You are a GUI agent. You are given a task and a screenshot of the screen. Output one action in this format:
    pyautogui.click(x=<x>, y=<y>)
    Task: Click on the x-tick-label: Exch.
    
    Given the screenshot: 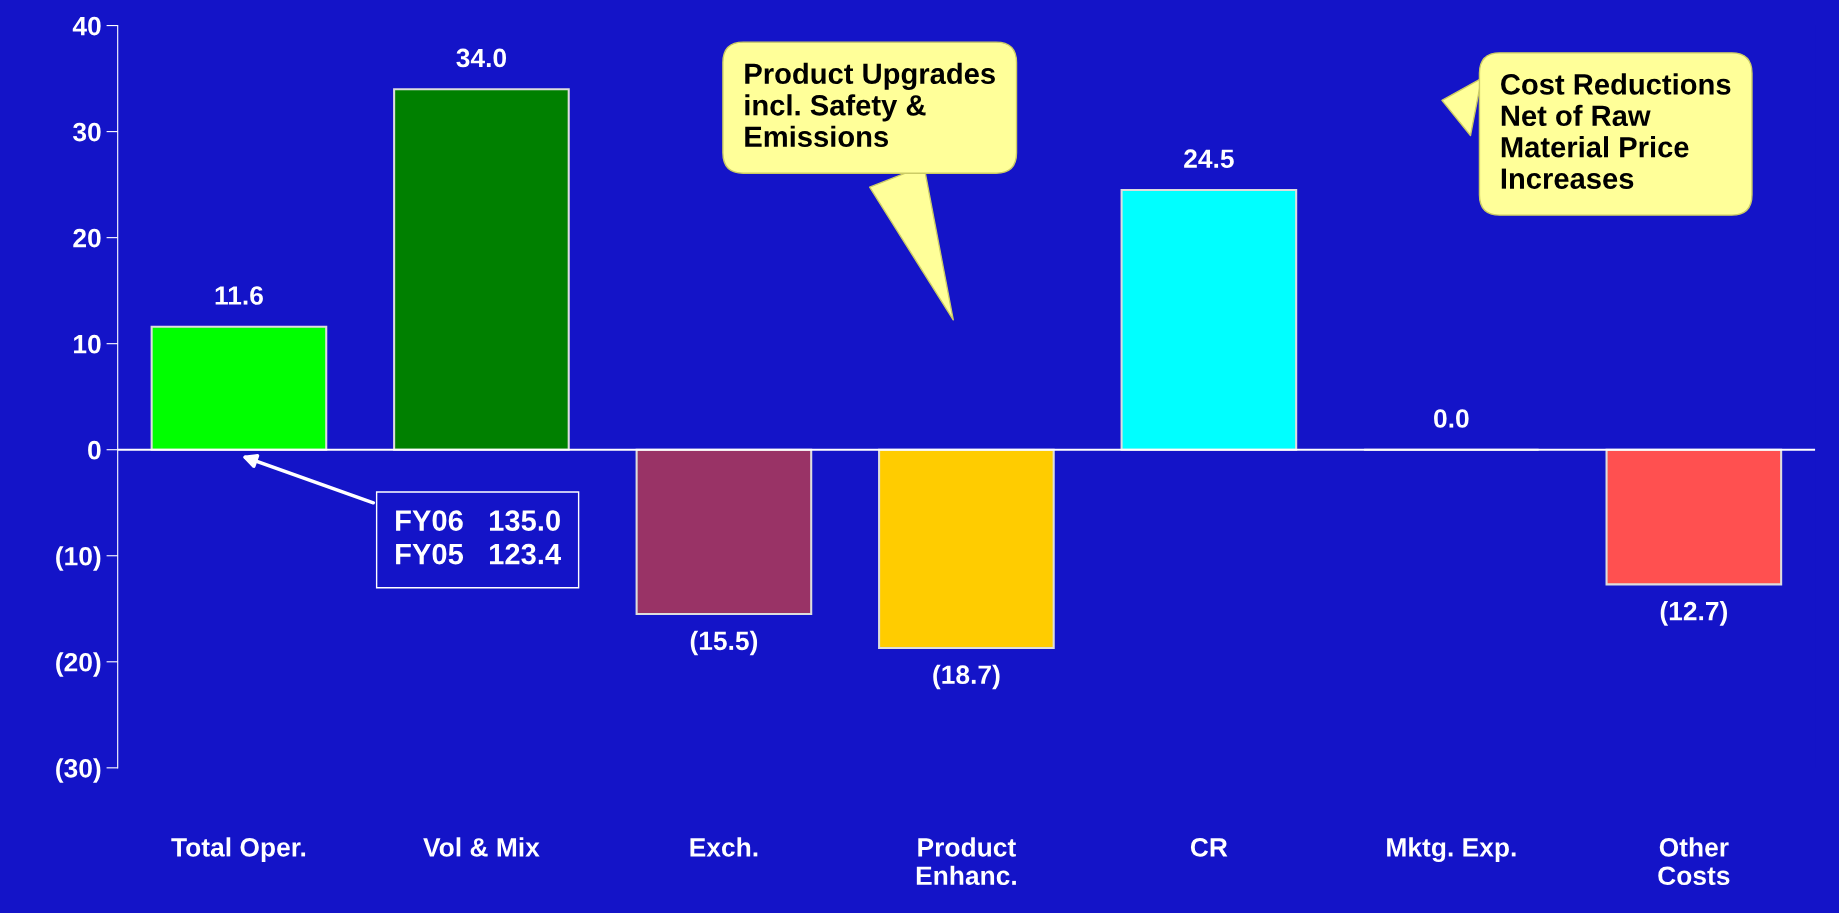 What is the action you would take?
    pyautogui.click(x=724, y=847)
    